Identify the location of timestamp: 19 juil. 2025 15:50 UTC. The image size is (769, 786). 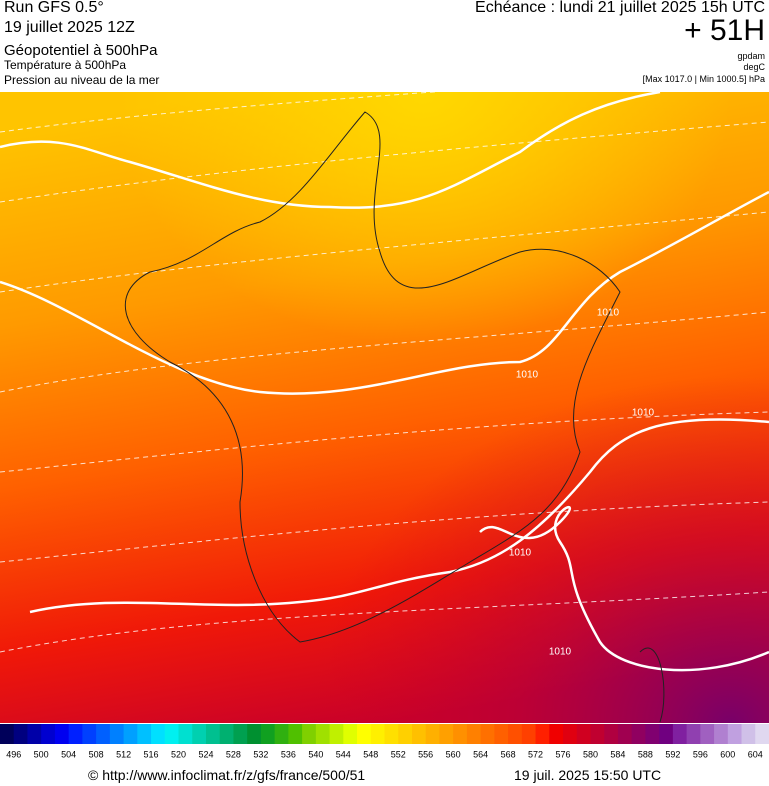
(588, 775).